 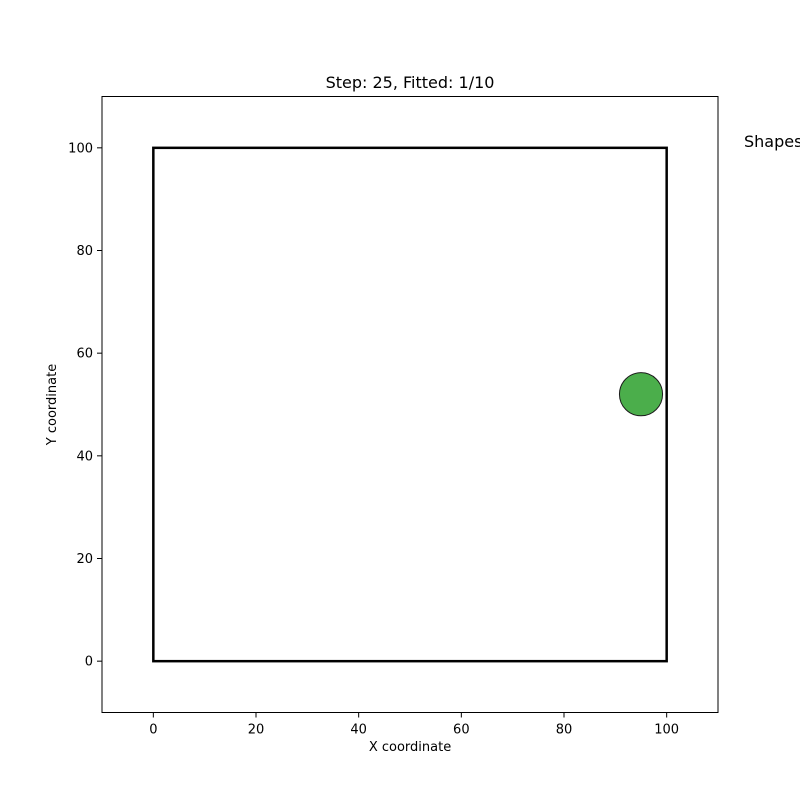 What do you see at coordinates (772, 141) in the screenshot?
I see `shapes-legend-title: Shapes` at bounding box center [772, 141].